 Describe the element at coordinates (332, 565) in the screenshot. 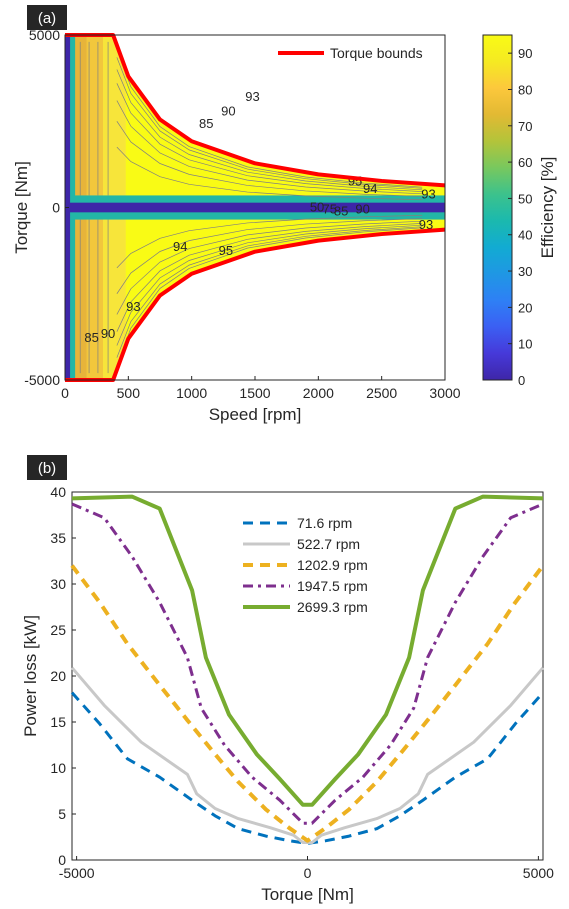

I see `legend-entry: 1202.9 rpm` at that location.